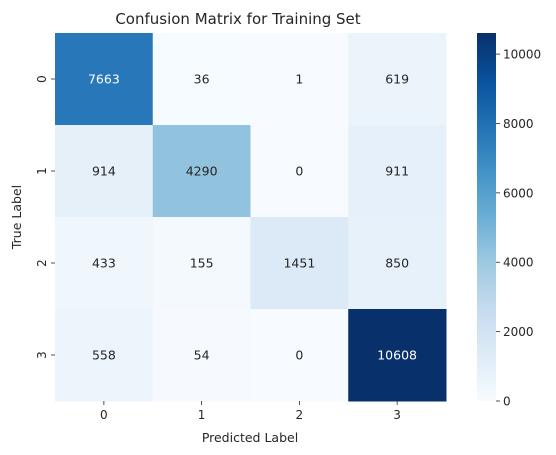  I want to click on cell-label-1-0: 914, so click(104, 171).